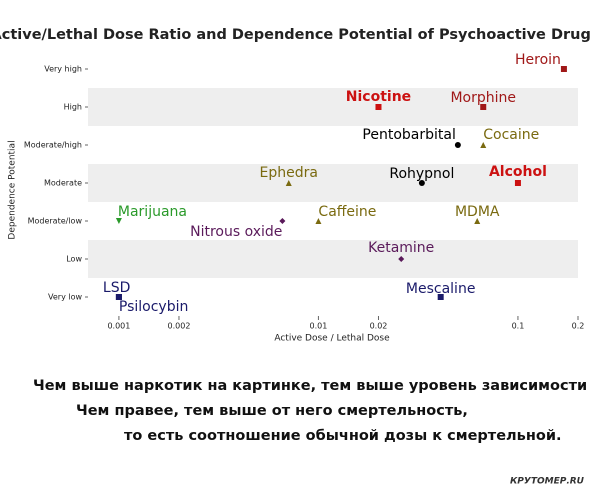 The height and width of the screenshot is (490, 590). Describe the element at coordinates (332, 339) in the screenshot. I see `x-axis-label: Active Dose / Lethal Dose` at that location.